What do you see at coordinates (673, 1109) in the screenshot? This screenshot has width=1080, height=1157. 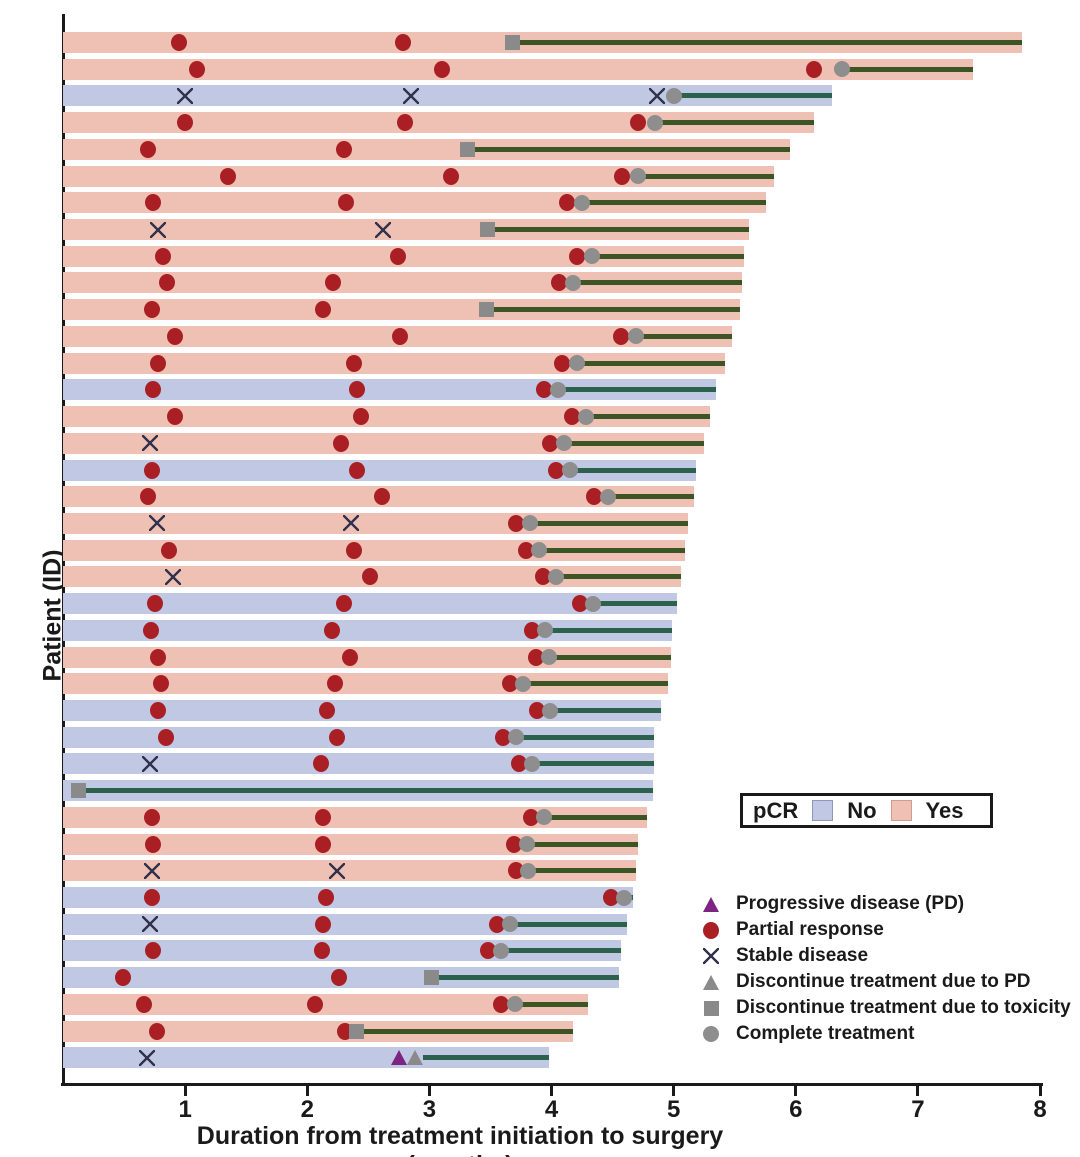 I see `x-tick-label: 5` at bounding box center [673, 1109].